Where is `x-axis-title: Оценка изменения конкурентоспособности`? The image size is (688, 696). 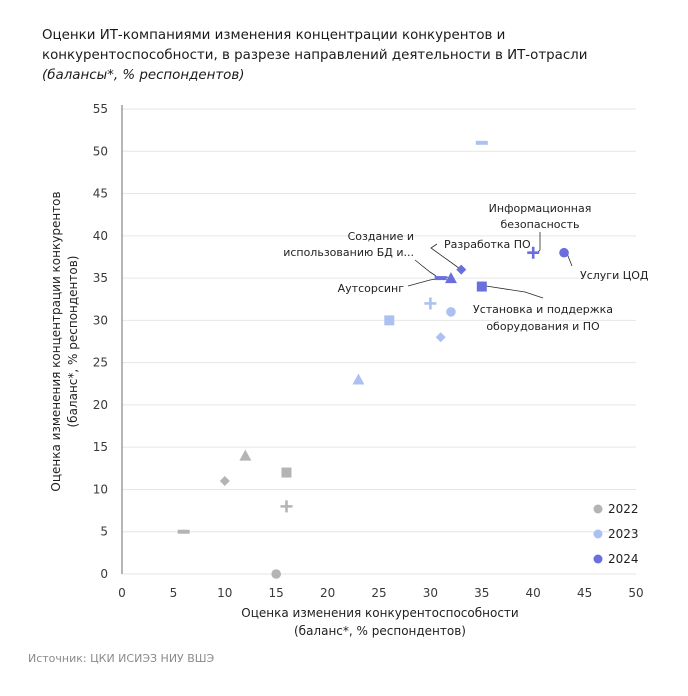
x-axis-title: Оценка изменения конкурентоспособности is located at coordinates (379, 613).